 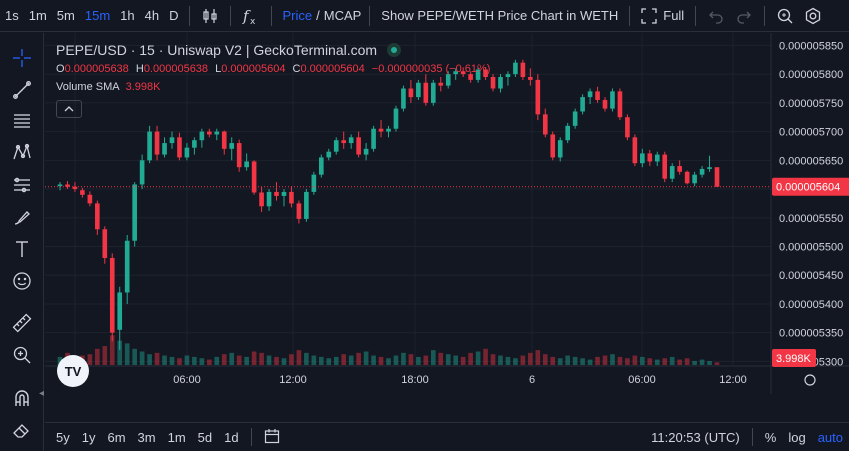 What do you see at coordinates (69, 109) in the screenshot?
I see `collapse-legend-button` at bounding box center [69, 109].